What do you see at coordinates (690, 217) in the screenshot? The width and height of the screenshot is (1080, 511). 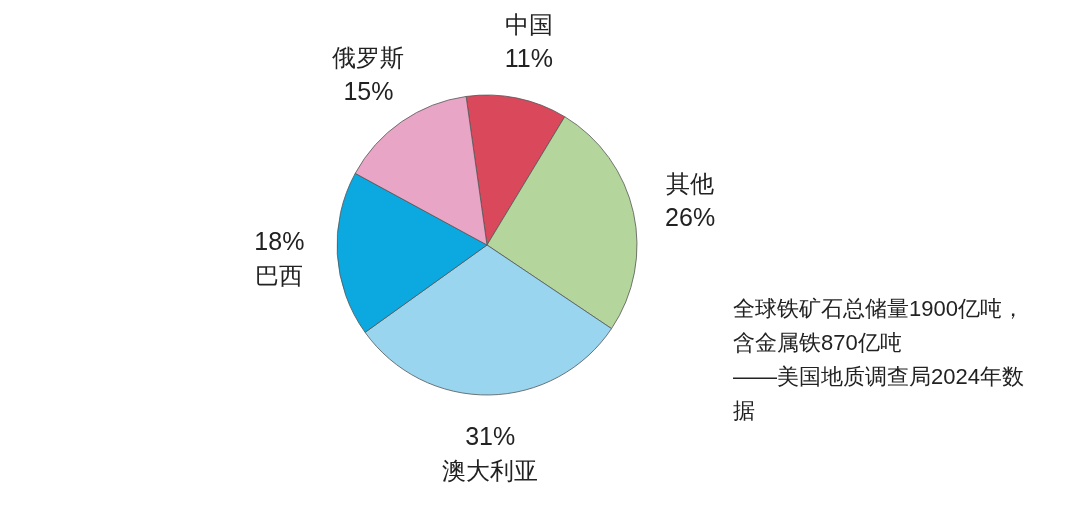 I see `data-label: 26%` at bounding box center [690, 217].